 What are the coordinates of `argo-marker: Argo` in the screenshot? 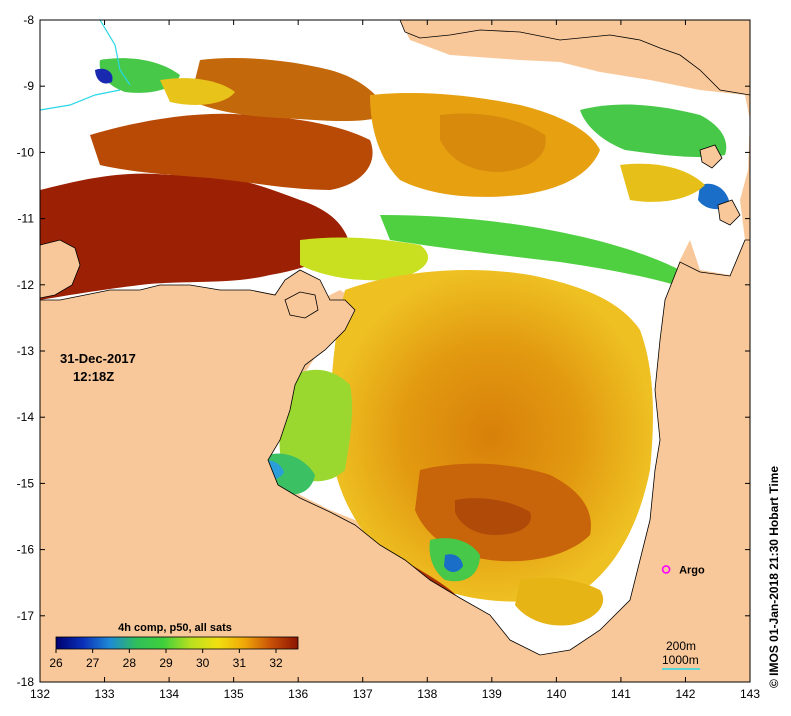 It's located at (683, 570).